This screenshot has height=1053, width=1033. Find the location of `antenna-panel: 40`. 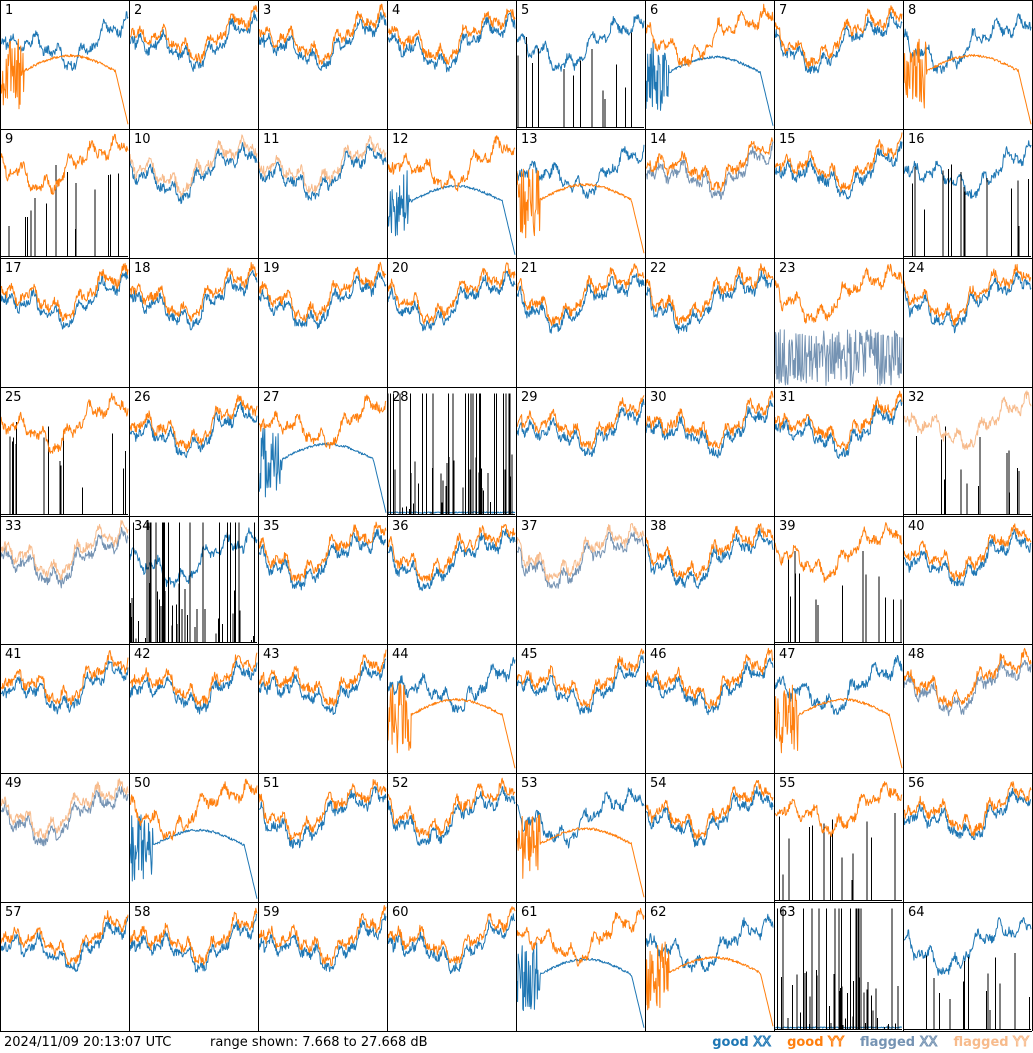

antenna-panel: 40 is located at coordinates (967, 553).